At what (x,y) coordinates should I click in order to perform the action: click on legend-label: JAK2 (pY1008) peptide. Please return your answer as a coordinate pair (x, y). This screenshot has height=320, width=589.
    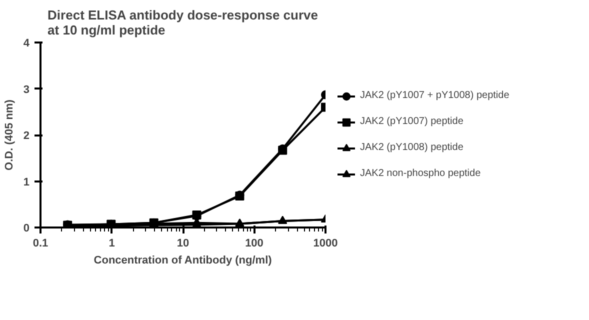
    Looking at the image, I should click on (412, 147).